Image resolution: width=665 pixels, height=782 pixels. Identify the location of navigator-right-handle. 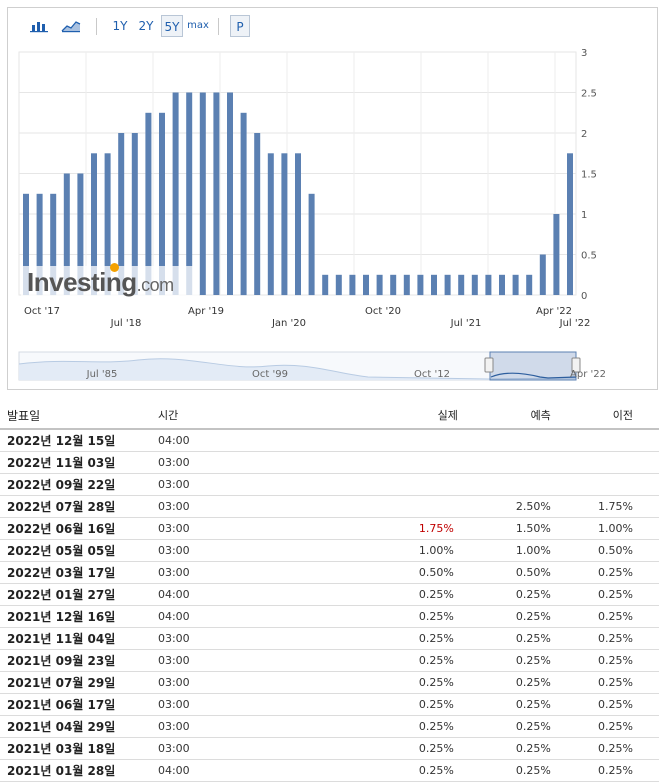
(576, 365).